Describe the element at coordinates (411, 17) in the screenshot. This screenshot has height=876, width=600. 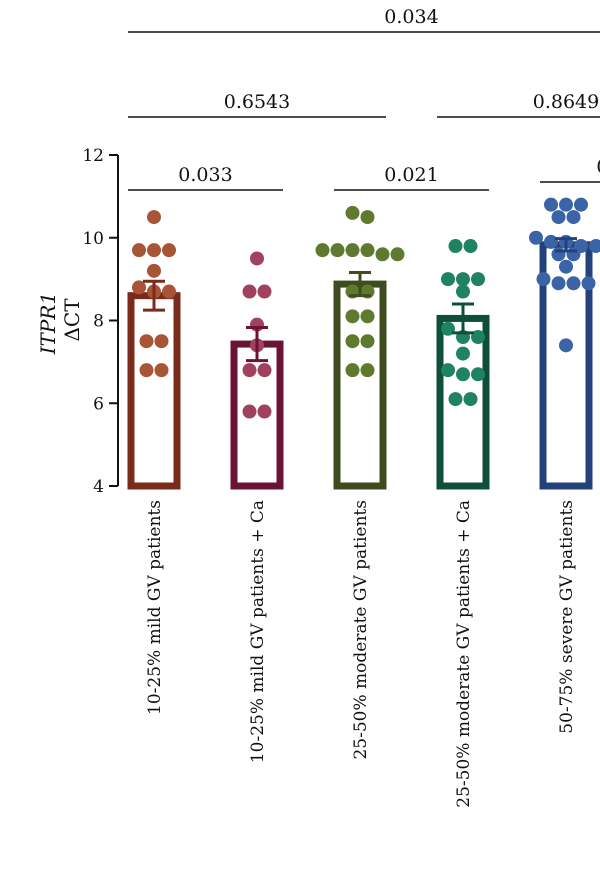
I see `p-value-label: 0.034` at that location.